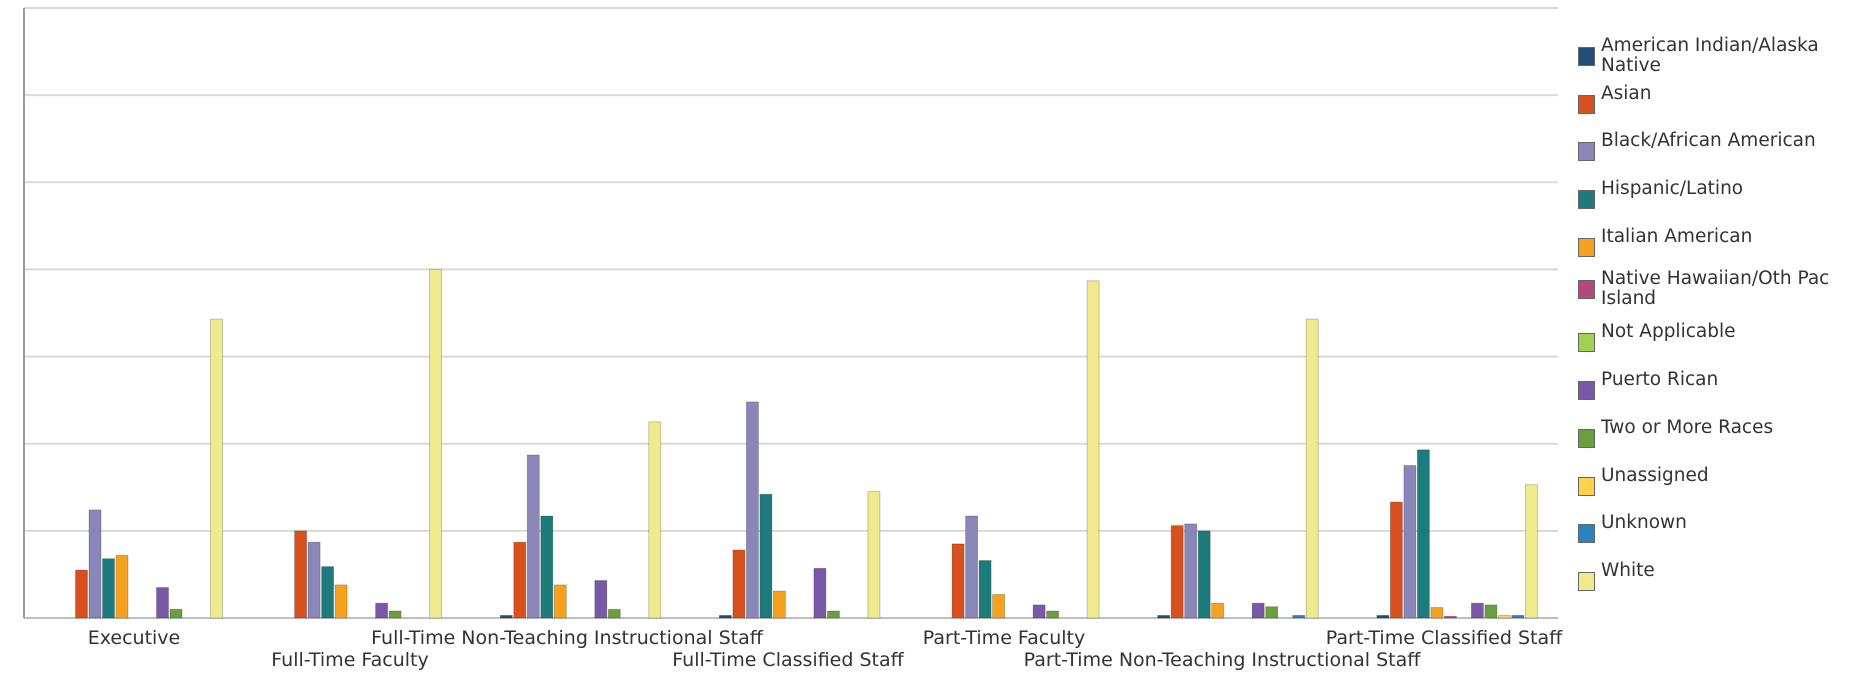  Describe the element at coordinates (1687, 427) in the screenshot. I see `legend-label: Two or More Races` at that location.